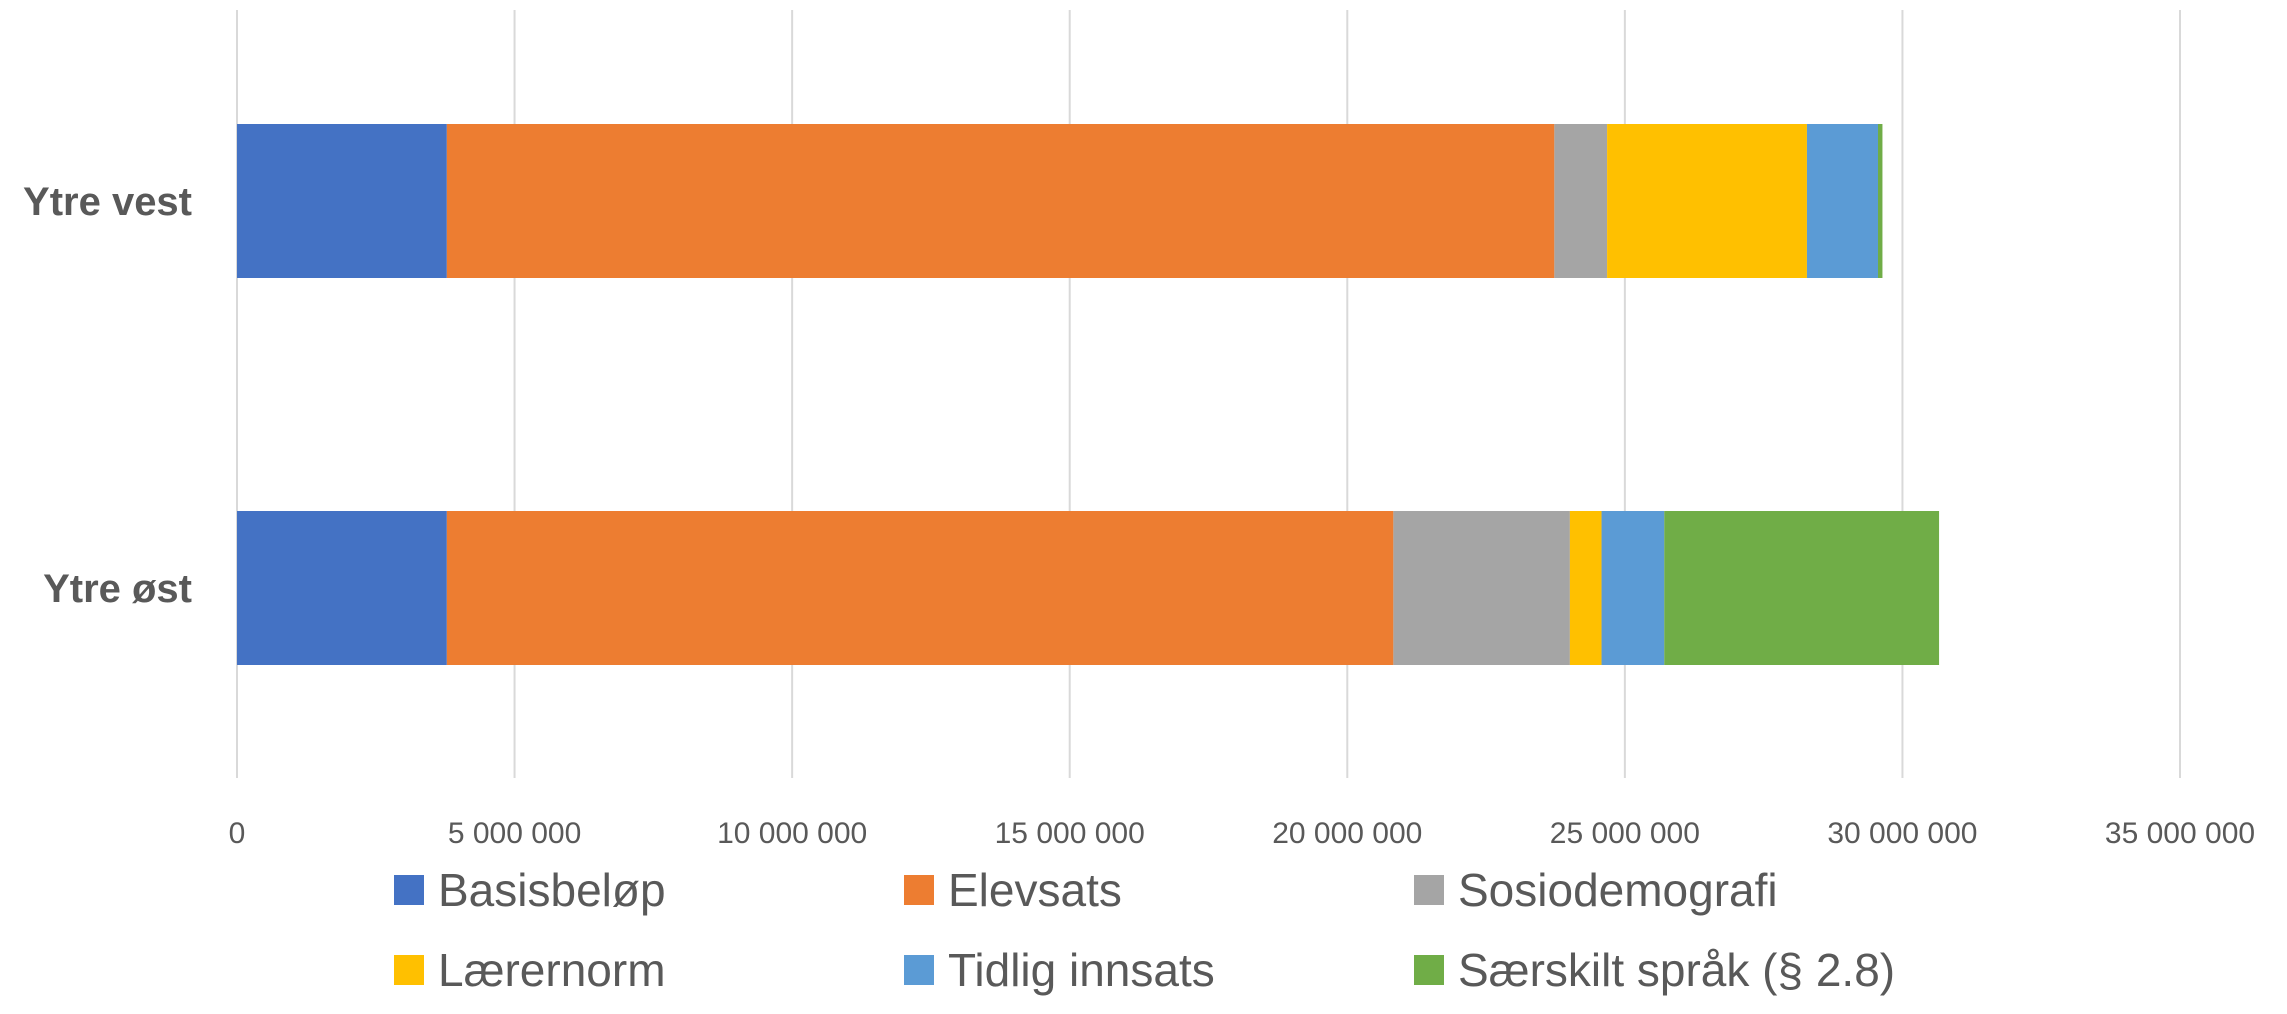 Image resolution: width=2287 pixels, height=1014 pixels. I want to click on category-label: Ytre vest, so click(107, 202).